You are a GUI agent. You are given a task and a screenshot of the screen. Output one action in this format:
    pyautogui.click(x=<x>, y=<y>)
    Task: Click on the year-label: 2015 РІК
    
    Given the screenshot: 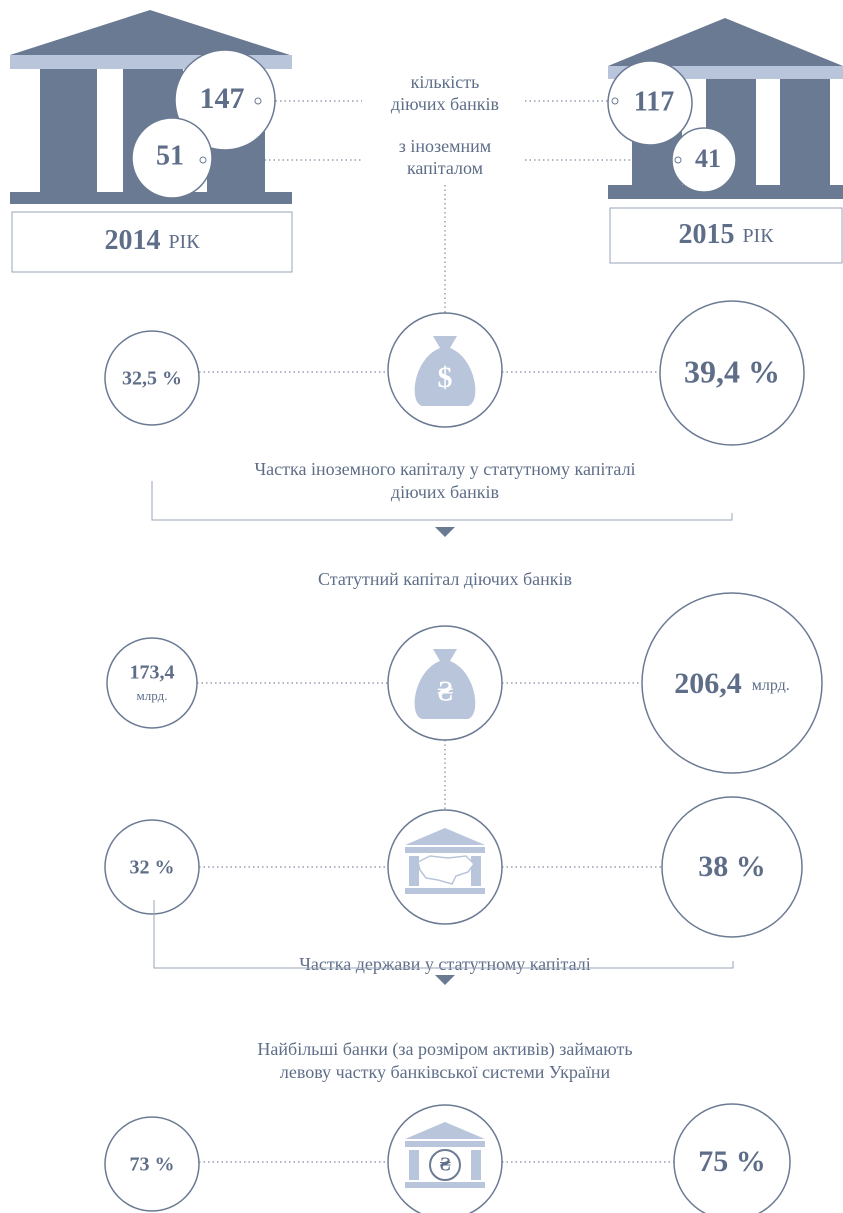 What is the action you would take?
    pyautogui.click(x=726, y=234)
    